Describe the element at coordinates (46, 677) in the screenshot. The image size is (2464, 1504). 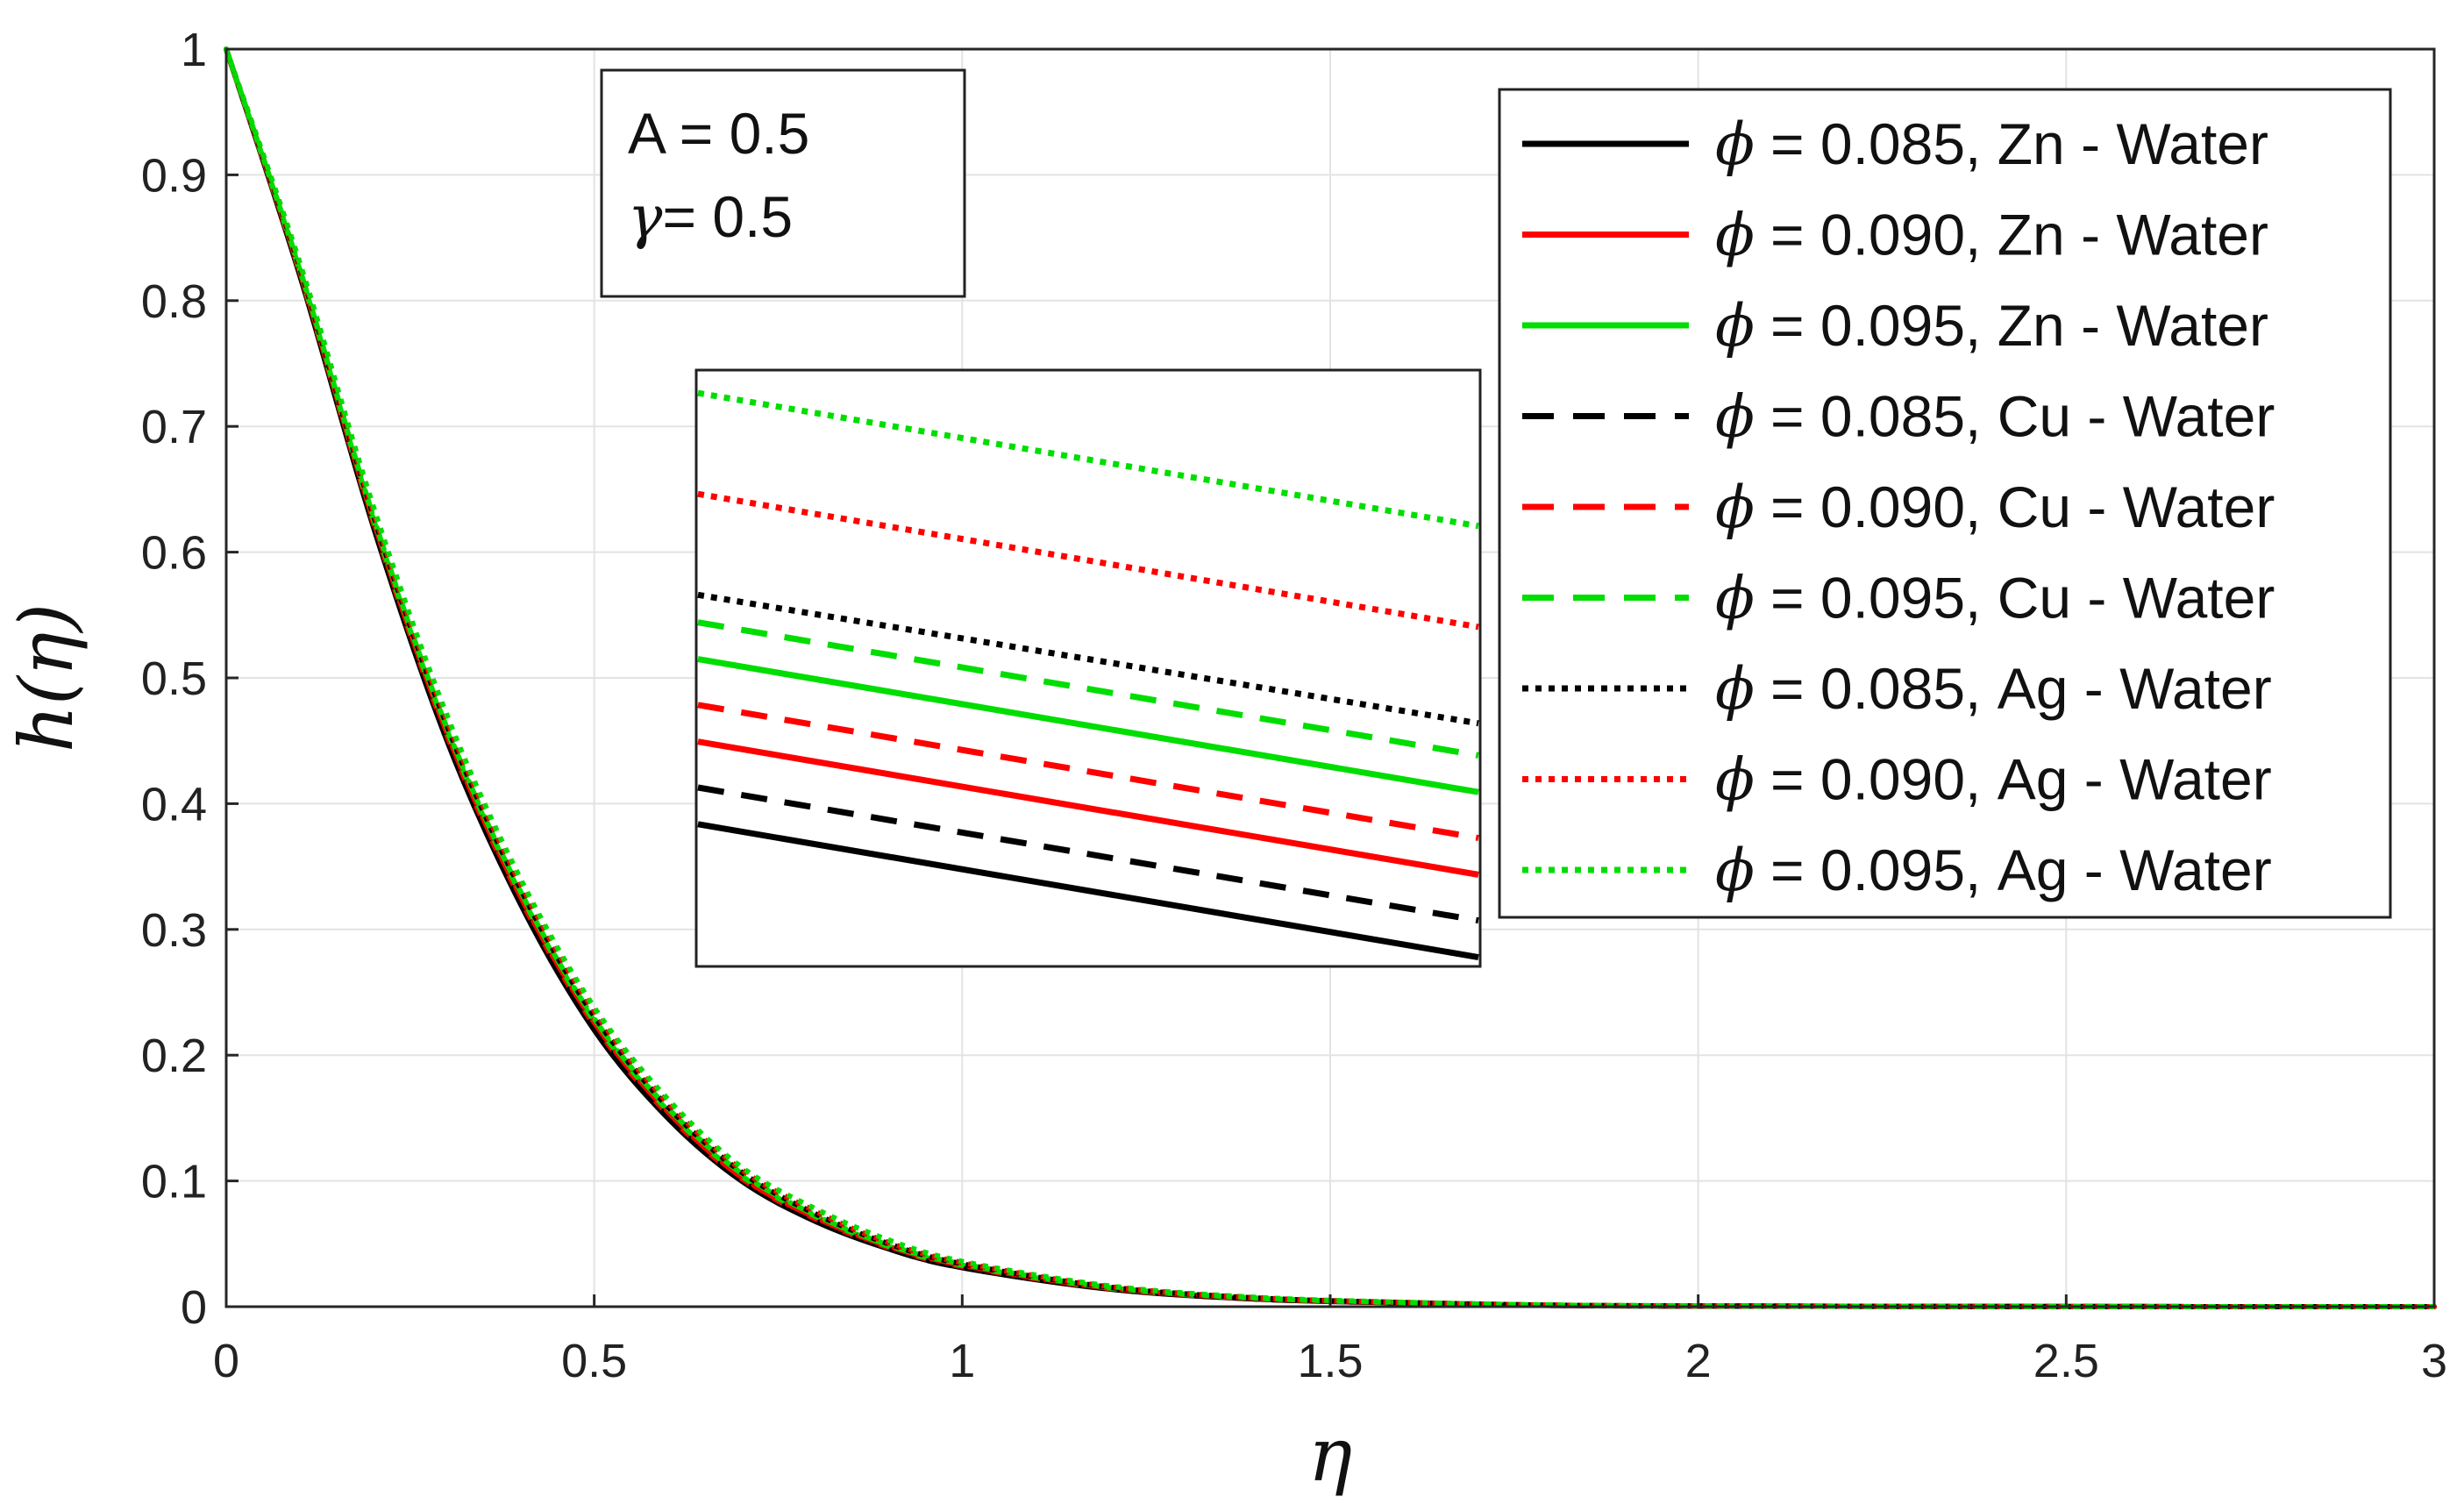
I see `y-axis-label: h(η)` at that location.